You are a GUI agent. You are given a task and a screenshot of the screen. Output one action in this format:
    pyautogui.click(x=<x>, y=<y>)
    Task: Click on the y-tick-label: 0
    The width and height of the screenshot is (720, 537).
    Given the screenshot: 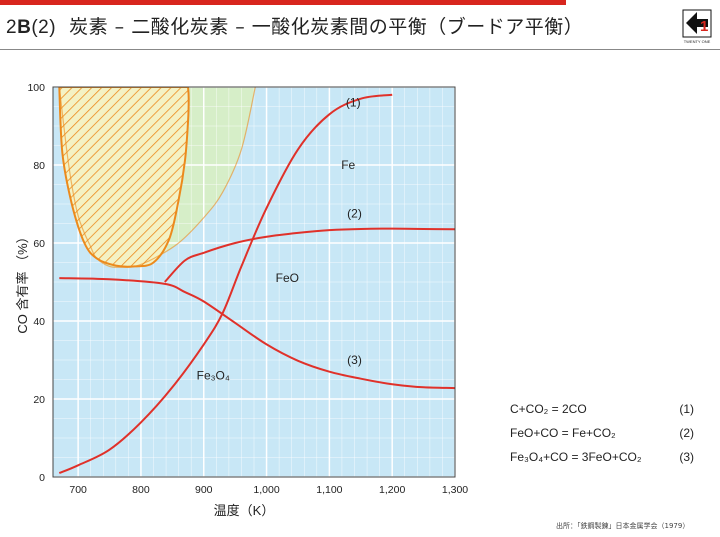 What is the action you would take?
    pyautogui.click(x=42, y=478)
    